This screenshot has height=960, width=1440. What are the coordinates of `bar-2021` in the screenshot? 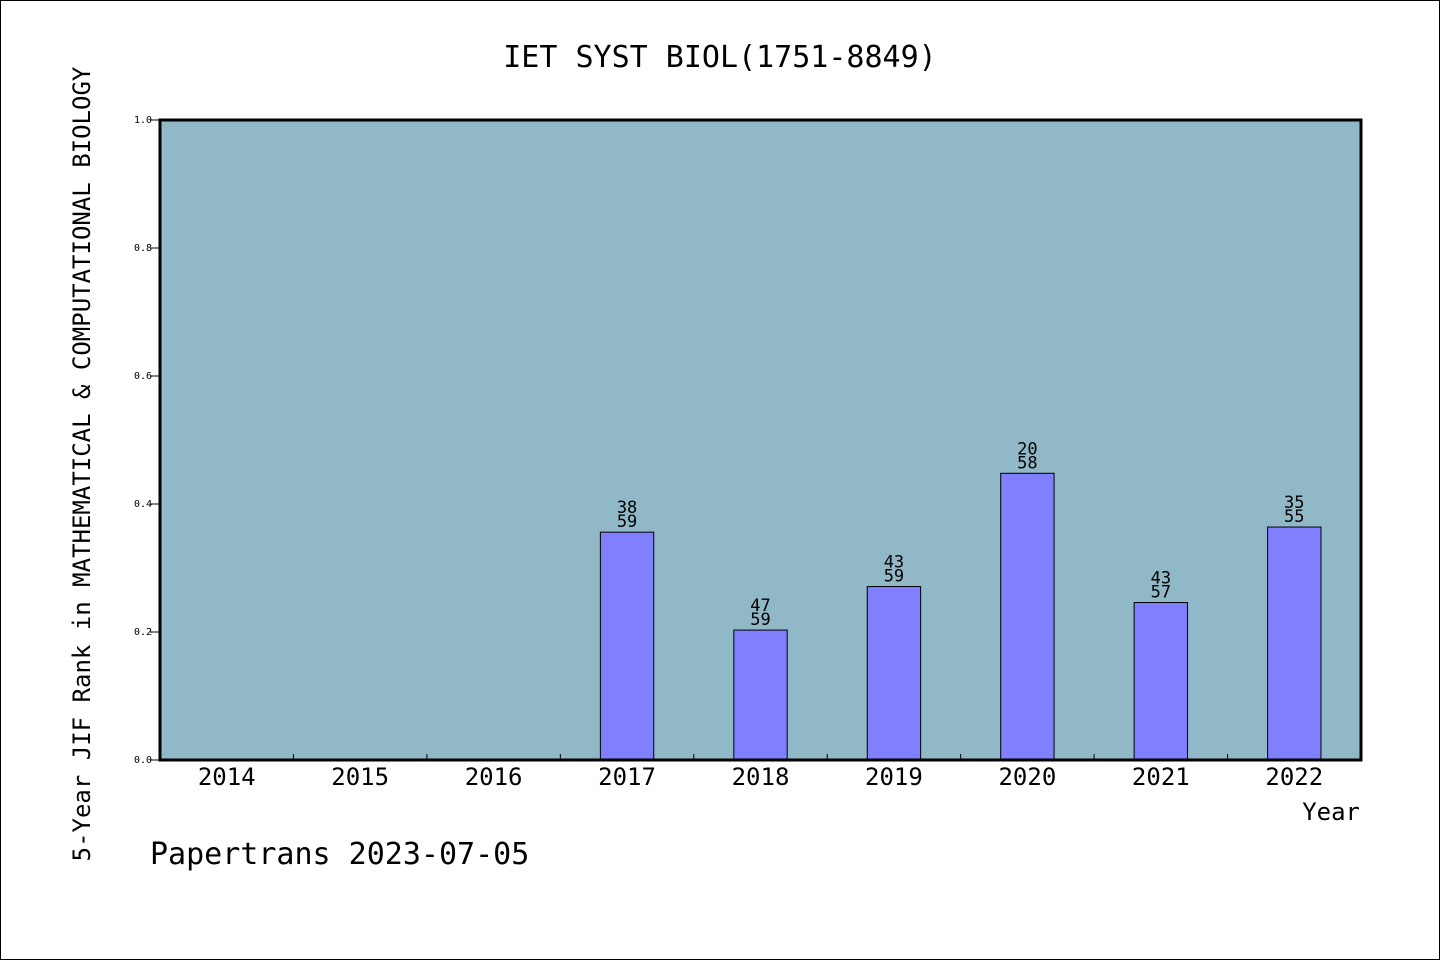 It's located at (1161, 681).